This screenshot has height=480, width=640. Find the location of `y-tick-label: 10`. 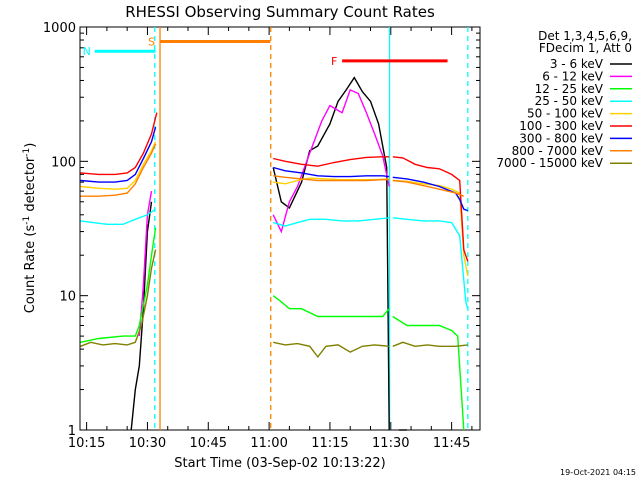

y-tick-label: 10 is located at coordinates (67, 297).